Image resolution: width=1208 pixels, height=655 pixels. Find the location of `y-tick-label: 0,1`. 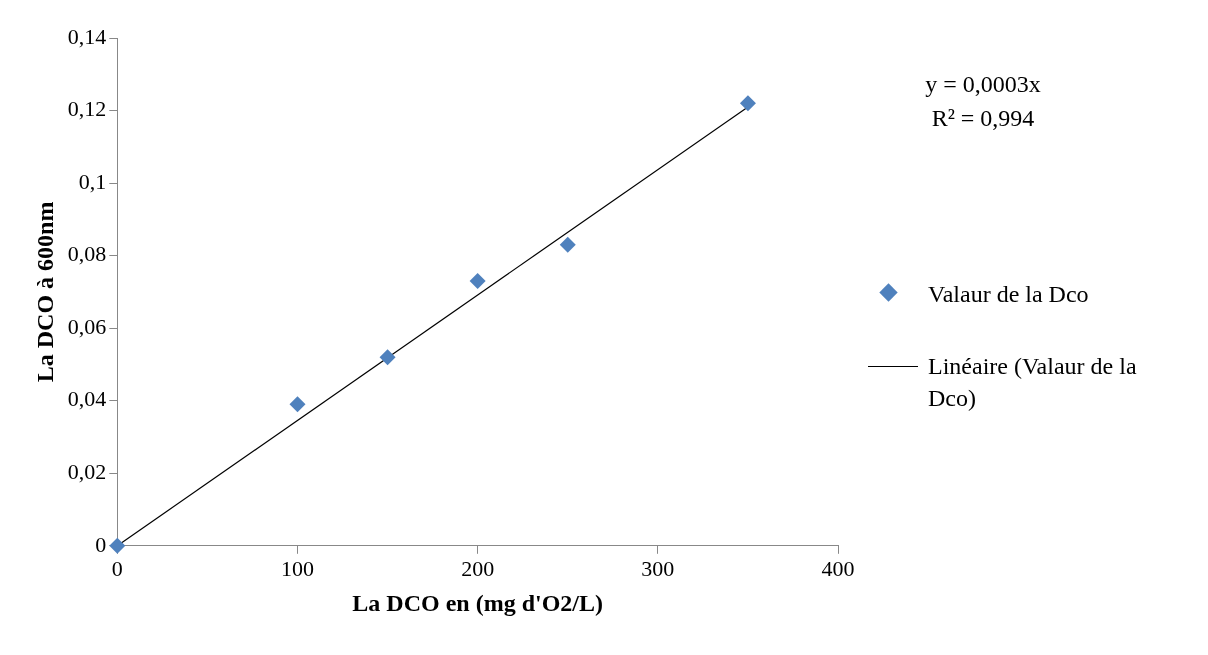

y-tick-label: 0,1 is located at coordinates (92, 181).